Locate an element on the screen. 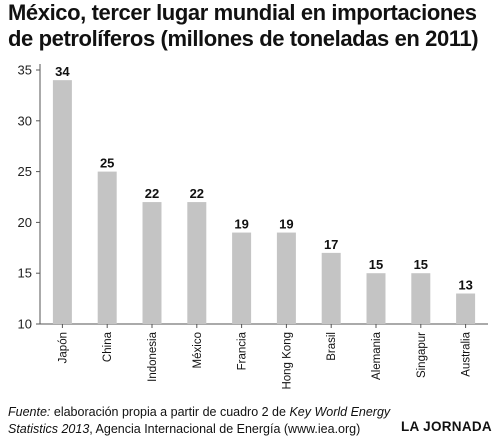 Image resolution: width=500 pixels, height=440 pixels. y-tick-label-30: 30 is located at coordinates (25, 120).